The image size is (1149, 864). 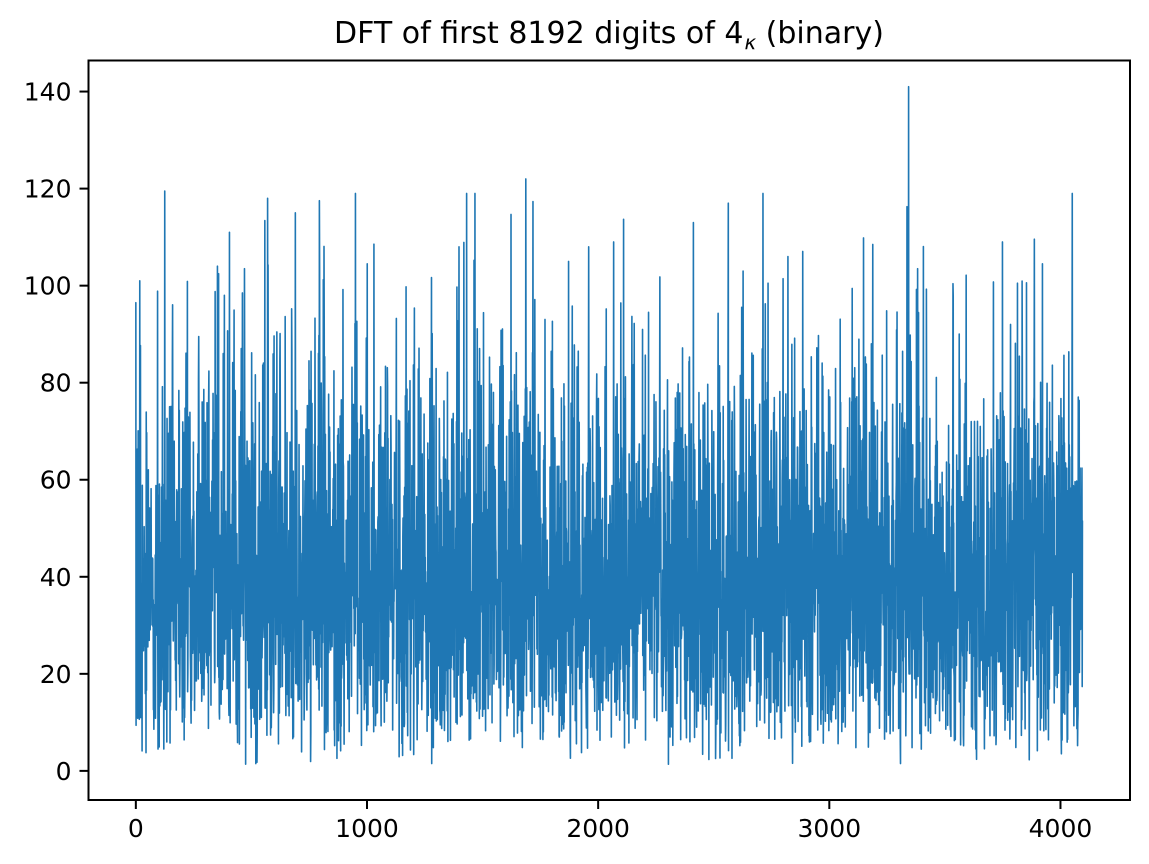 What do you see at coordinates (56, 480) in the screenshot?
I see `y-axis-tick-label: 60` at bounding box center [56, 480].